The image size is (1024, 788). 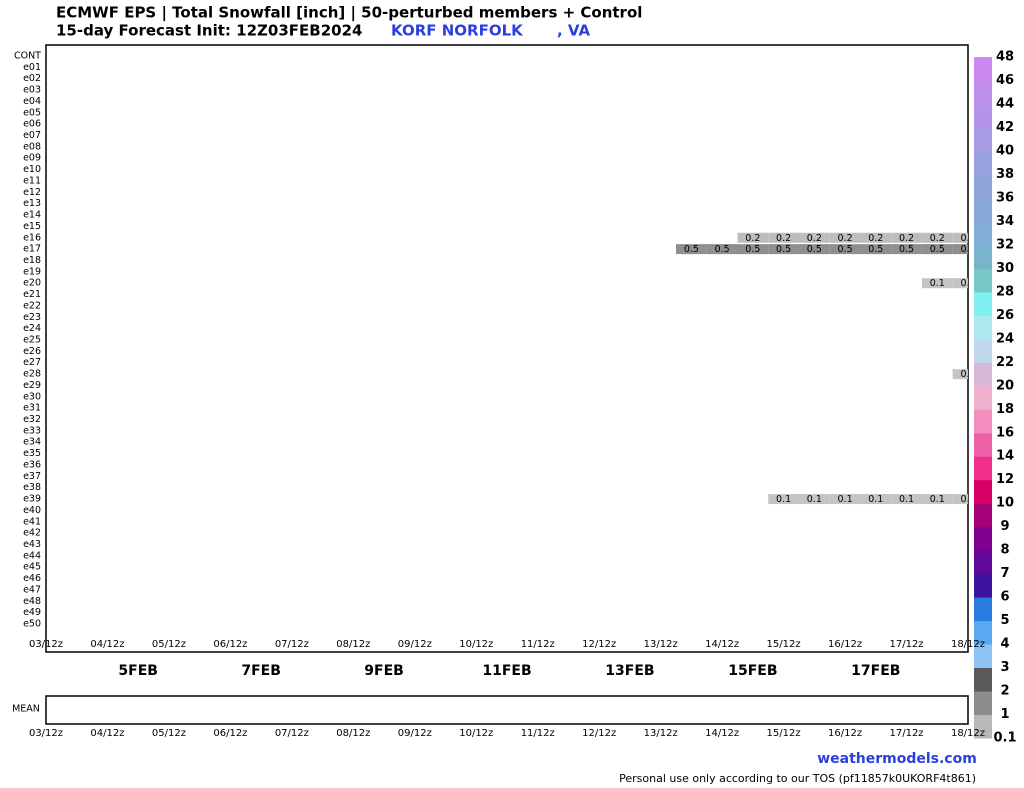 What do you see at coordinates (32, 78) in the screenshot?
I see `member-label: e02` at bounding box center [32, 78].